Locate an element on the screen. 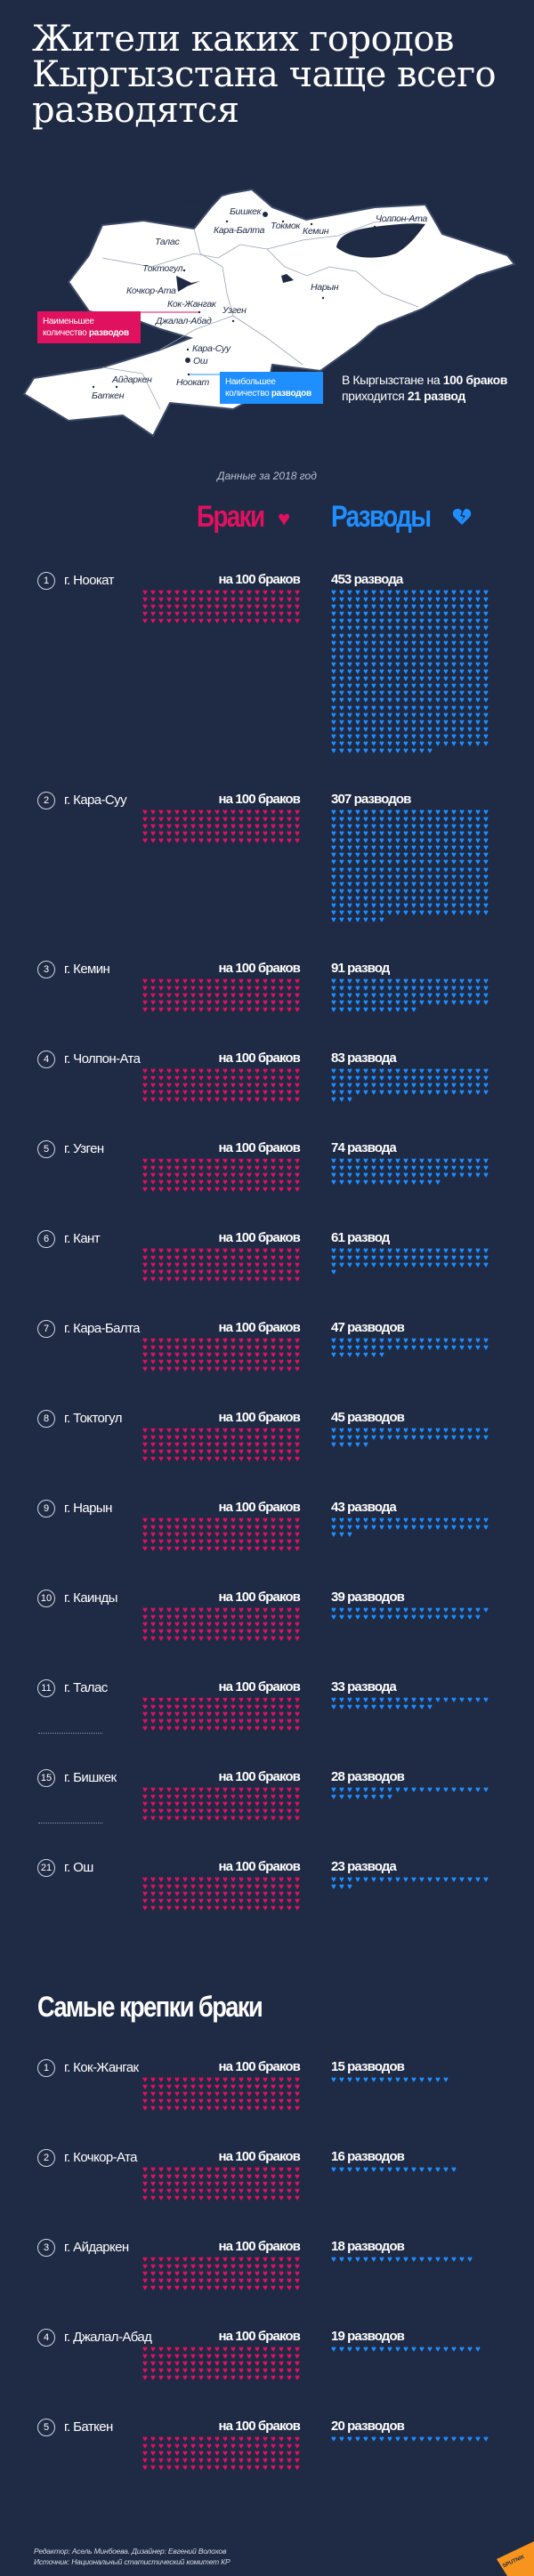 This screenshot has width=534, height=2576. divorces-label: 28 разводов is located at coordinates (368, 1776).